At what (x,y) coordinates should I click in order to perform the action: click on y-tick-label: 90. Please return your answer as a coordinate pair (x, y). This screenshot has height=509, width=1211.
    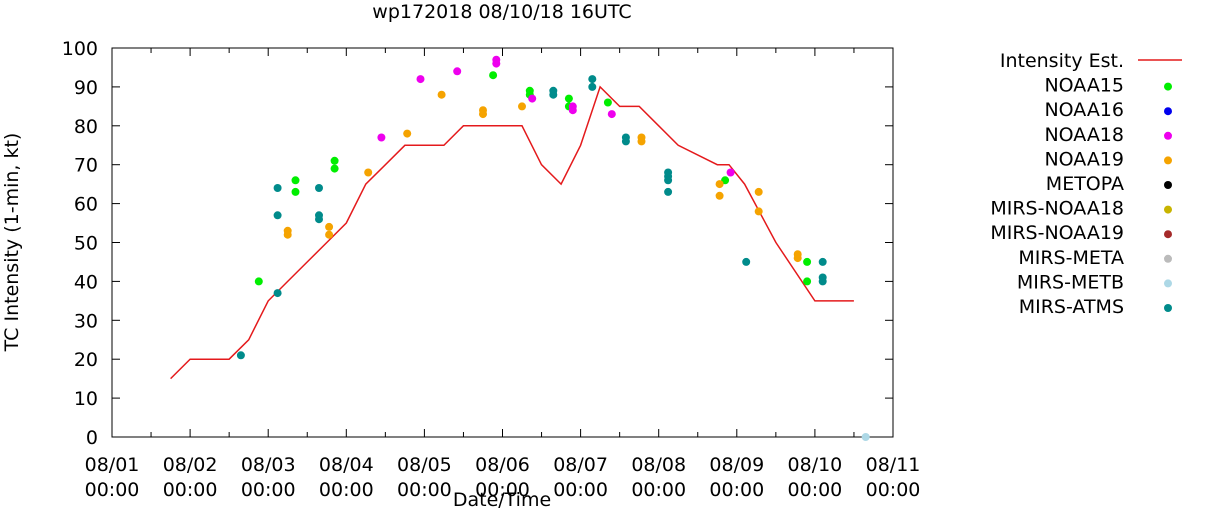
    Looking at the image, I should click on (86, 88).